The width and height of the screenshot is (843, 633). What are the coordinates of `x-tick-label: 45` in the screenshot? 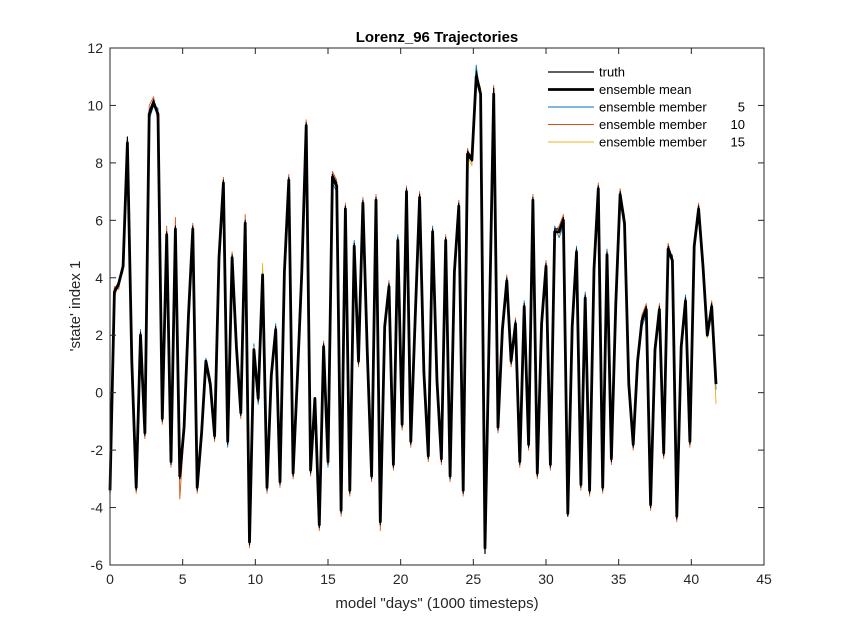 It's located at (764, 579).